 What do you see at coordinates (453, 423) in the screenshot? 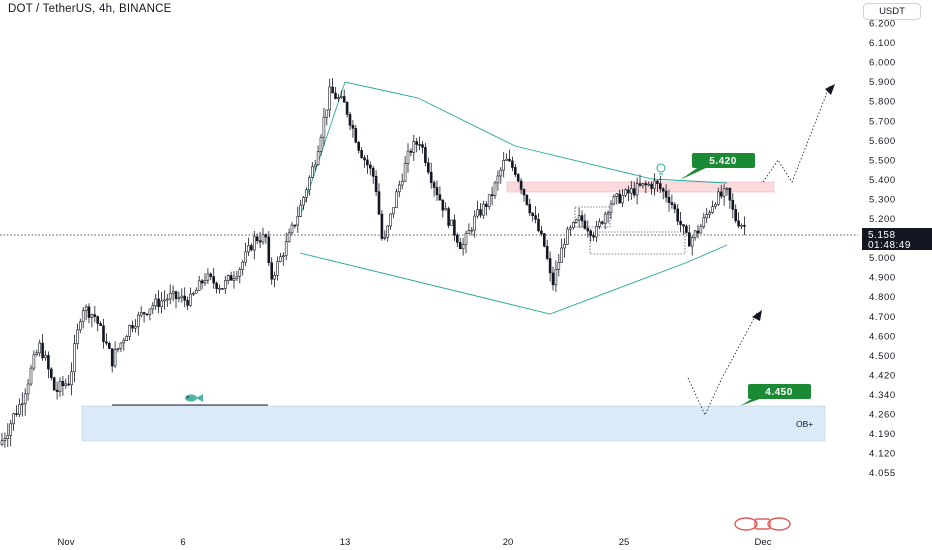
I see `support-zone` at bounding box center [453, 423].